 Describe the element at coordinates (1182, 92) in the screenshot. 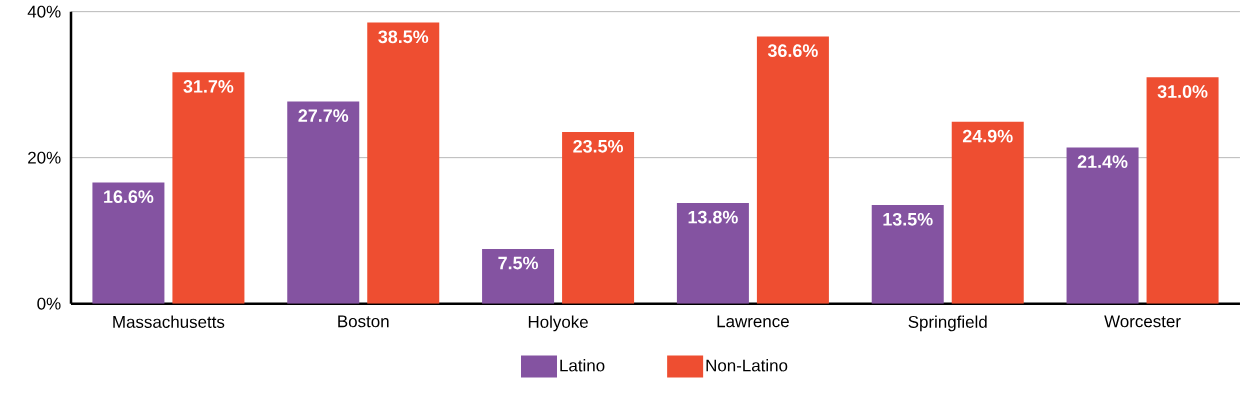

I see `data-label: 31.0%` at that location.